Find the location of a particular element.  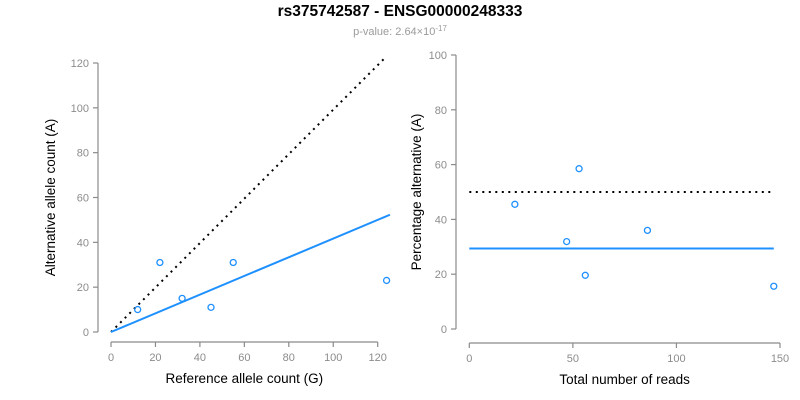

x-axis-title: Reference allele count (G) is located at coordinates (245, 378).